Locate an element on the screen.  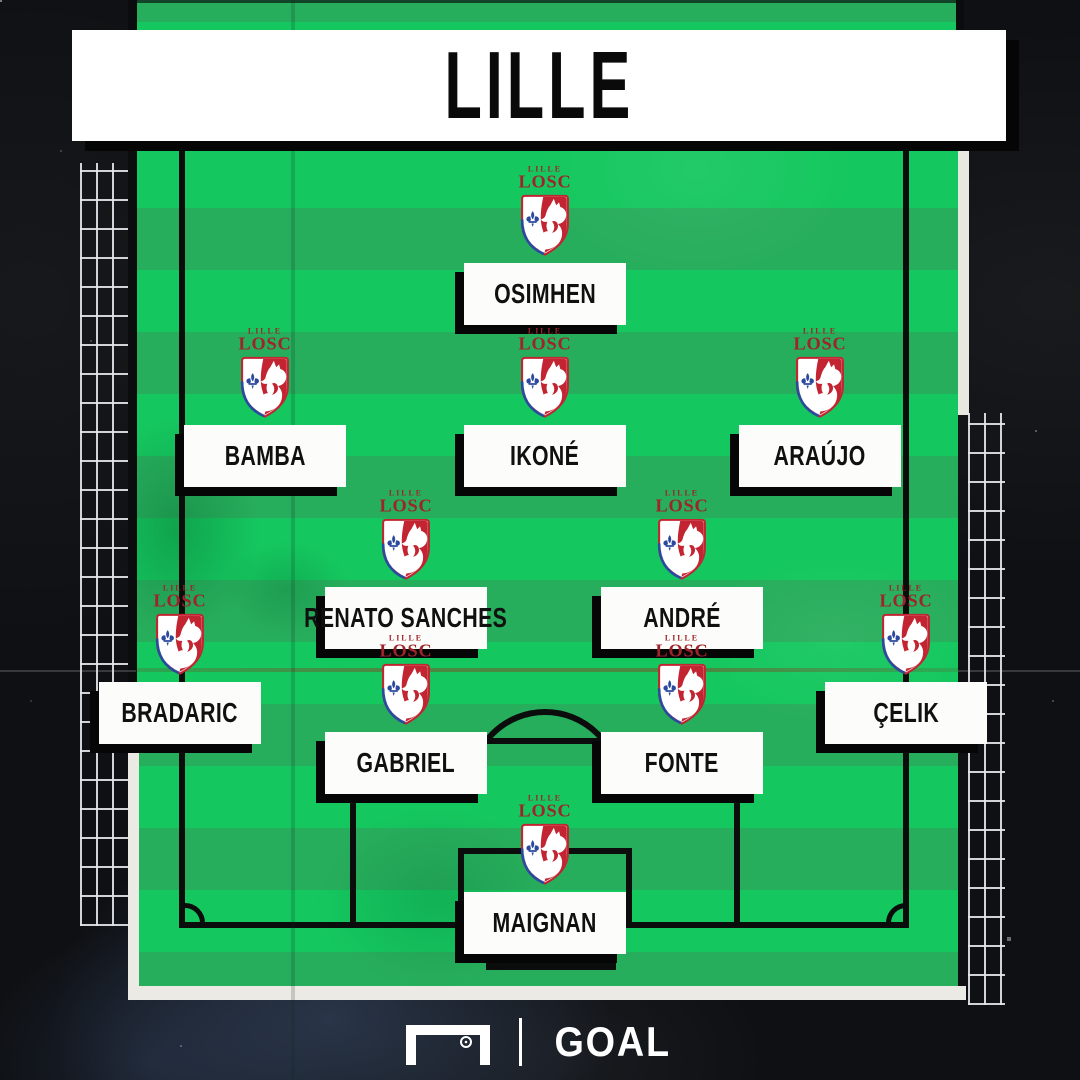
grid-paper-left is located at coordinates (105, 544).